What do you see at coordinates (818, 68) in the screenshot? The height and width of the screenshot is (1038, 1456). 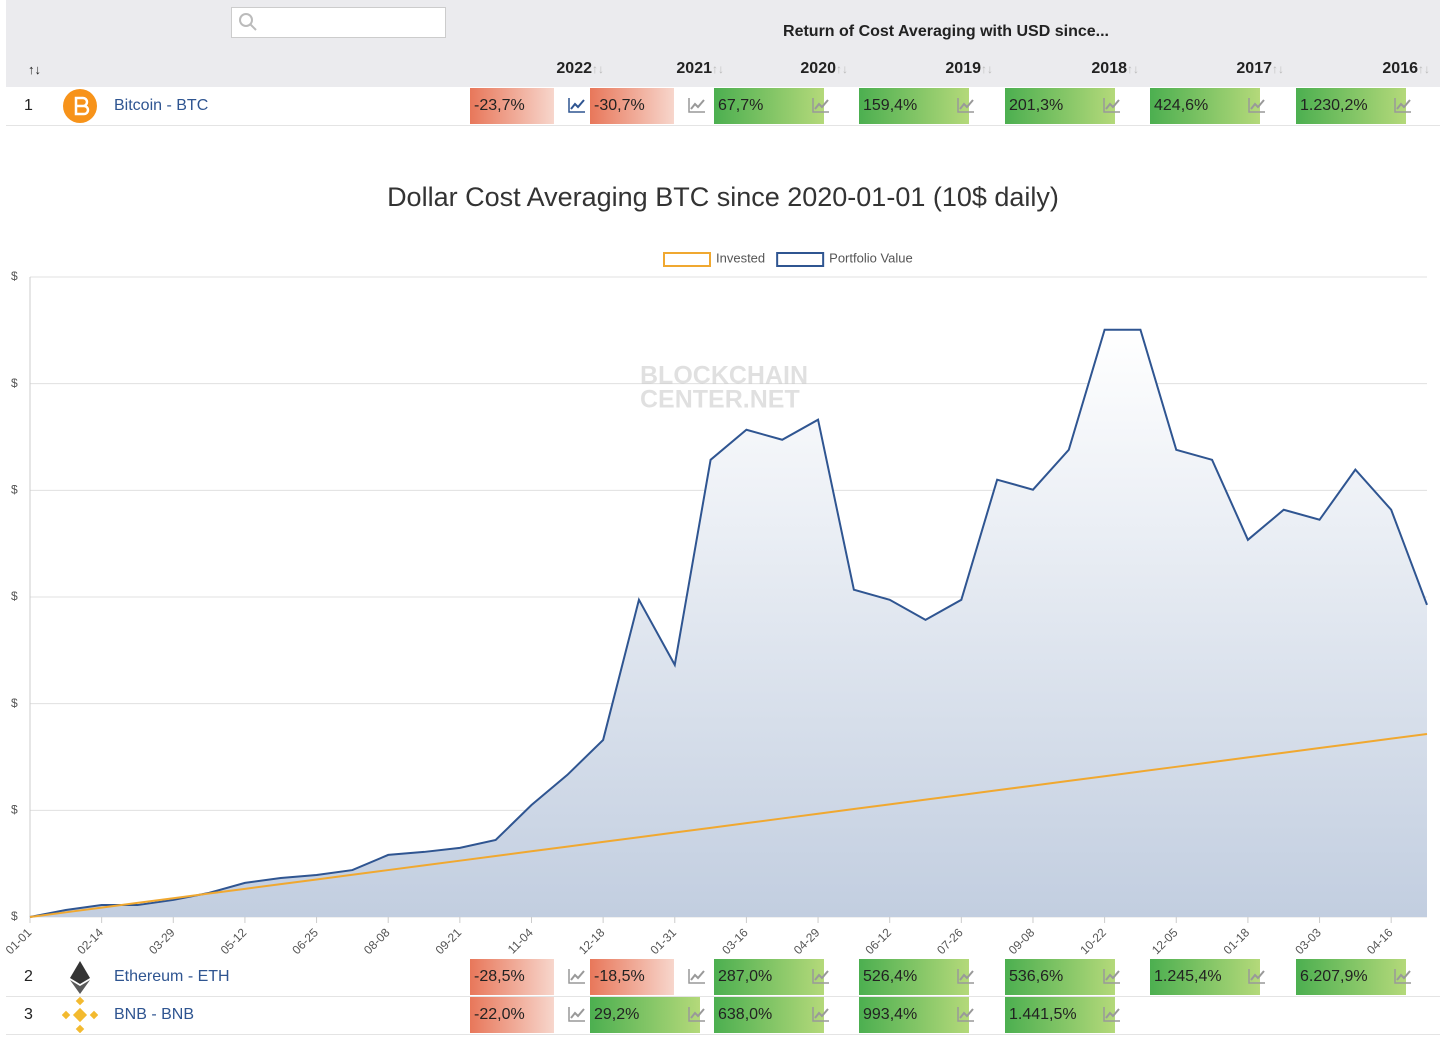 I see `year-label: 2020` at bounding box center [818, 68].